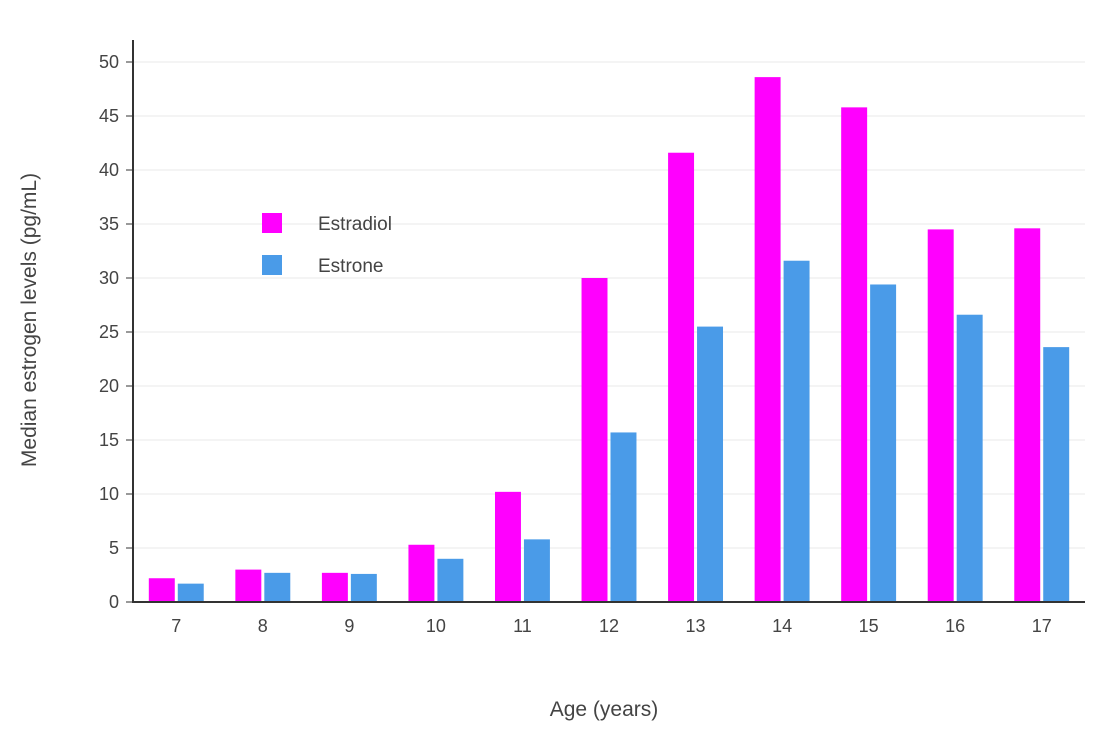 Image resolution: width=1112 pixels, height=748 pixels. Describe the element at coordinates (109, 440) in the screenshot. I see `y-tick-label: 15` at that location.